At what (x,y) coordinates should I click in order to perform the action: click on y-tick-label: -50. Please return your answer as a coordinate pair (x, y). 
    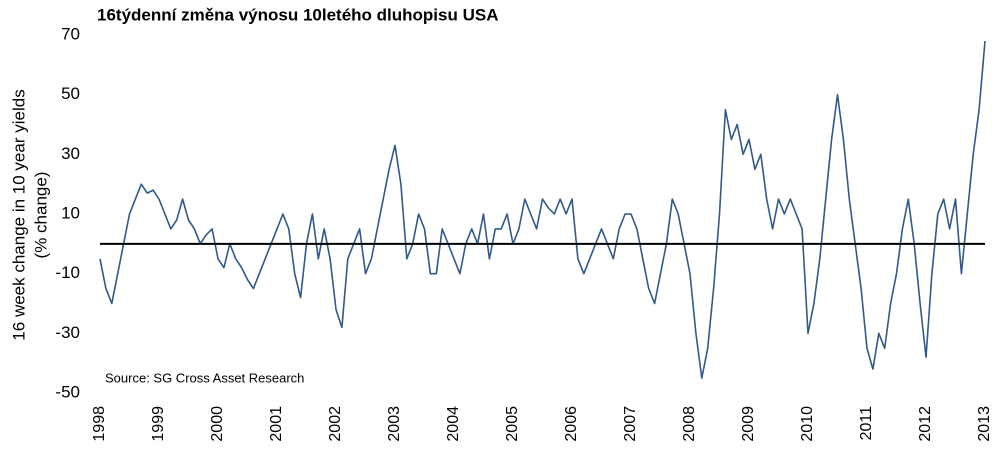
    Looking at the image, I should click on (67, 391).